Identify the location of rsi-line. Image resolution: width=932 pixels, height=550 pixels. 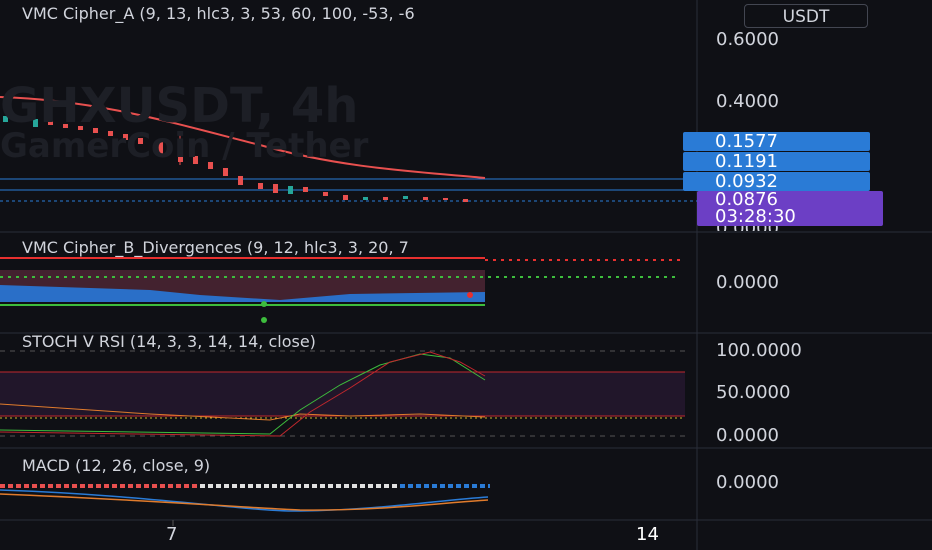
(243, 412).